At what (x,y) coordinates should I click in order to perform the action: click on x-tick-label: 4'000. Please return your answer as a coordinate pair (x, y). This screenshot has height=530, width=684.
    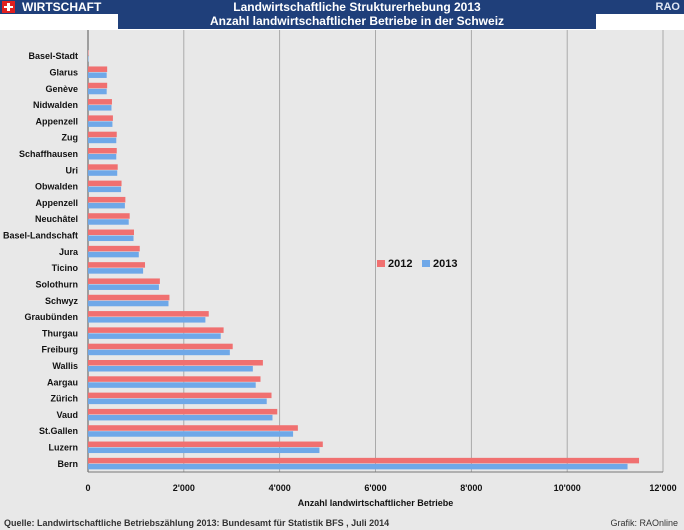
    Looking at the image, I should click on (280, 488).